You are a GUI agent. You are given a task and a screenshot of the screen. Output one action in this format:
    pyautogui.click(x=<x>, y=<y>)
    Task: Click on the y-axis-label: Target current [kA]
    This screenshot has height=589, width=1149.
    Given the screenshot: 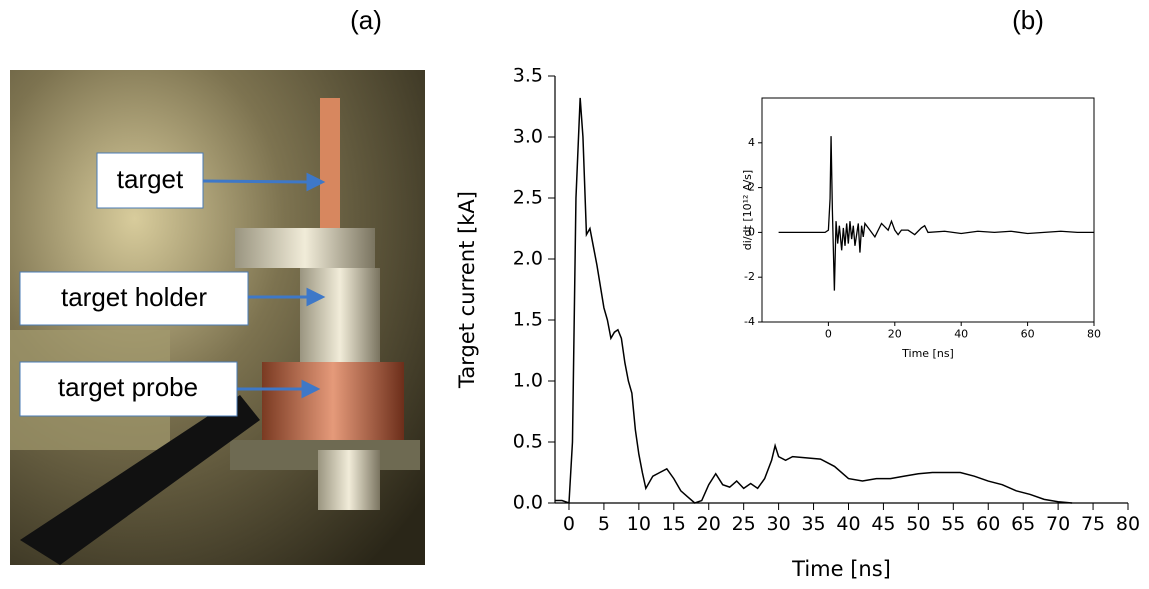 What is the action you would take?
    pyautogui.click(x=467, y=290)
    